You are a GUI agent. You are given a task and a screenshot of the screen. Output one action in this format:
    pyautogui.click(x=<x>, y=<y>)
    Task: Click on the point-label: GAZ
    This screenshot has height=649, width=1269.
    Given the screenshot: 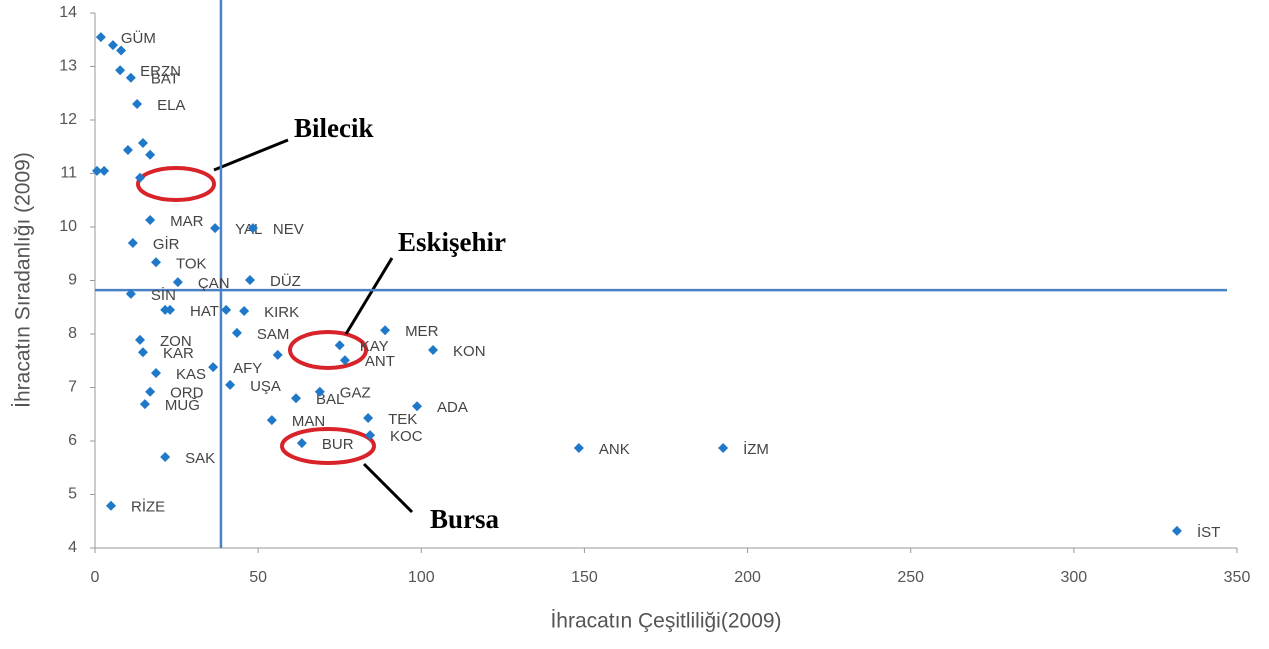 What is the action you would take?
    pyautogui.click(x=355, y=393)
    